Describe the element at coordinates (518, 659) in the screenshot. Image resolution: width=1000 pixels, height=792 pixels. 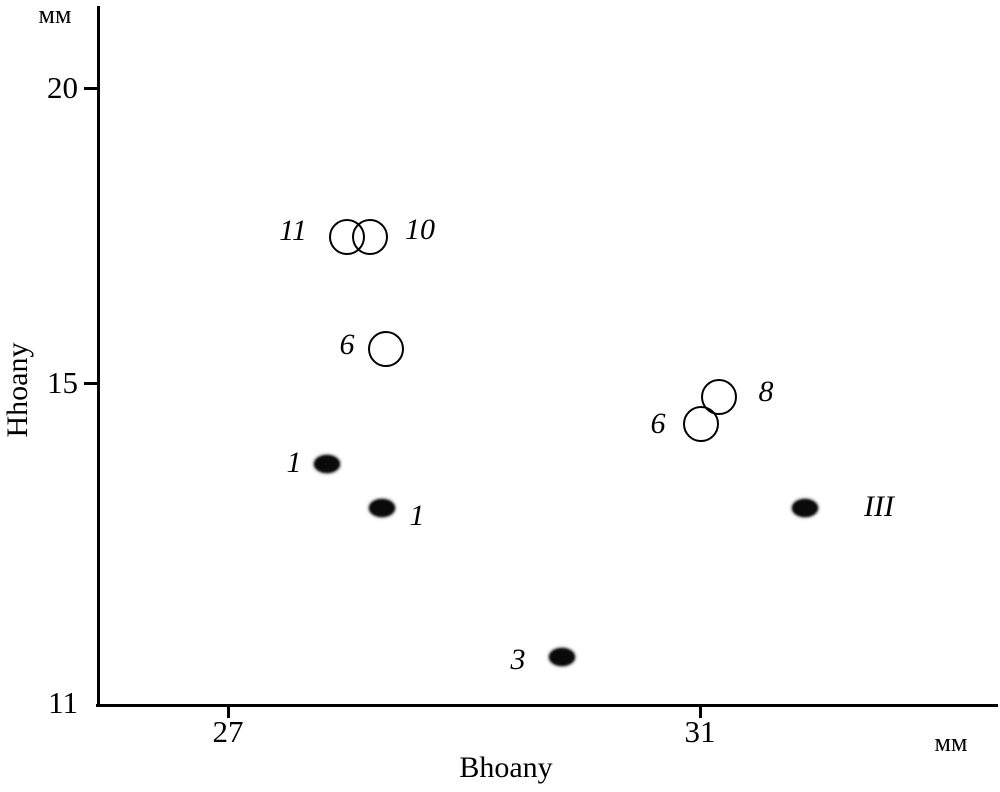
I see `point-label: 3` at that location.